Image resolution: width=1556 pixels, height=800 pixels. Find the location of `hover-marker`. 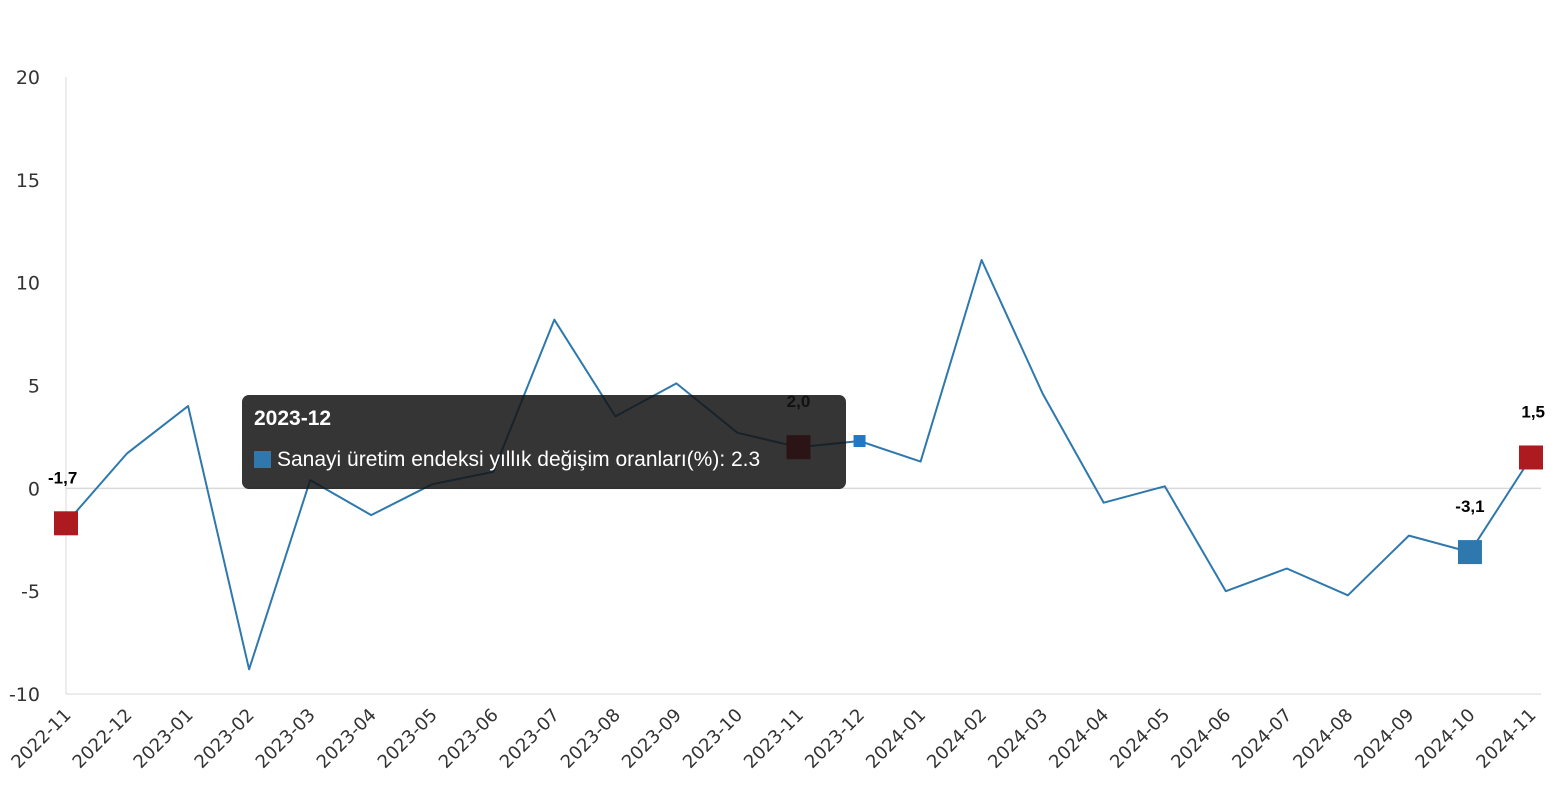

hover-marker is located at coordinates (859, 441).